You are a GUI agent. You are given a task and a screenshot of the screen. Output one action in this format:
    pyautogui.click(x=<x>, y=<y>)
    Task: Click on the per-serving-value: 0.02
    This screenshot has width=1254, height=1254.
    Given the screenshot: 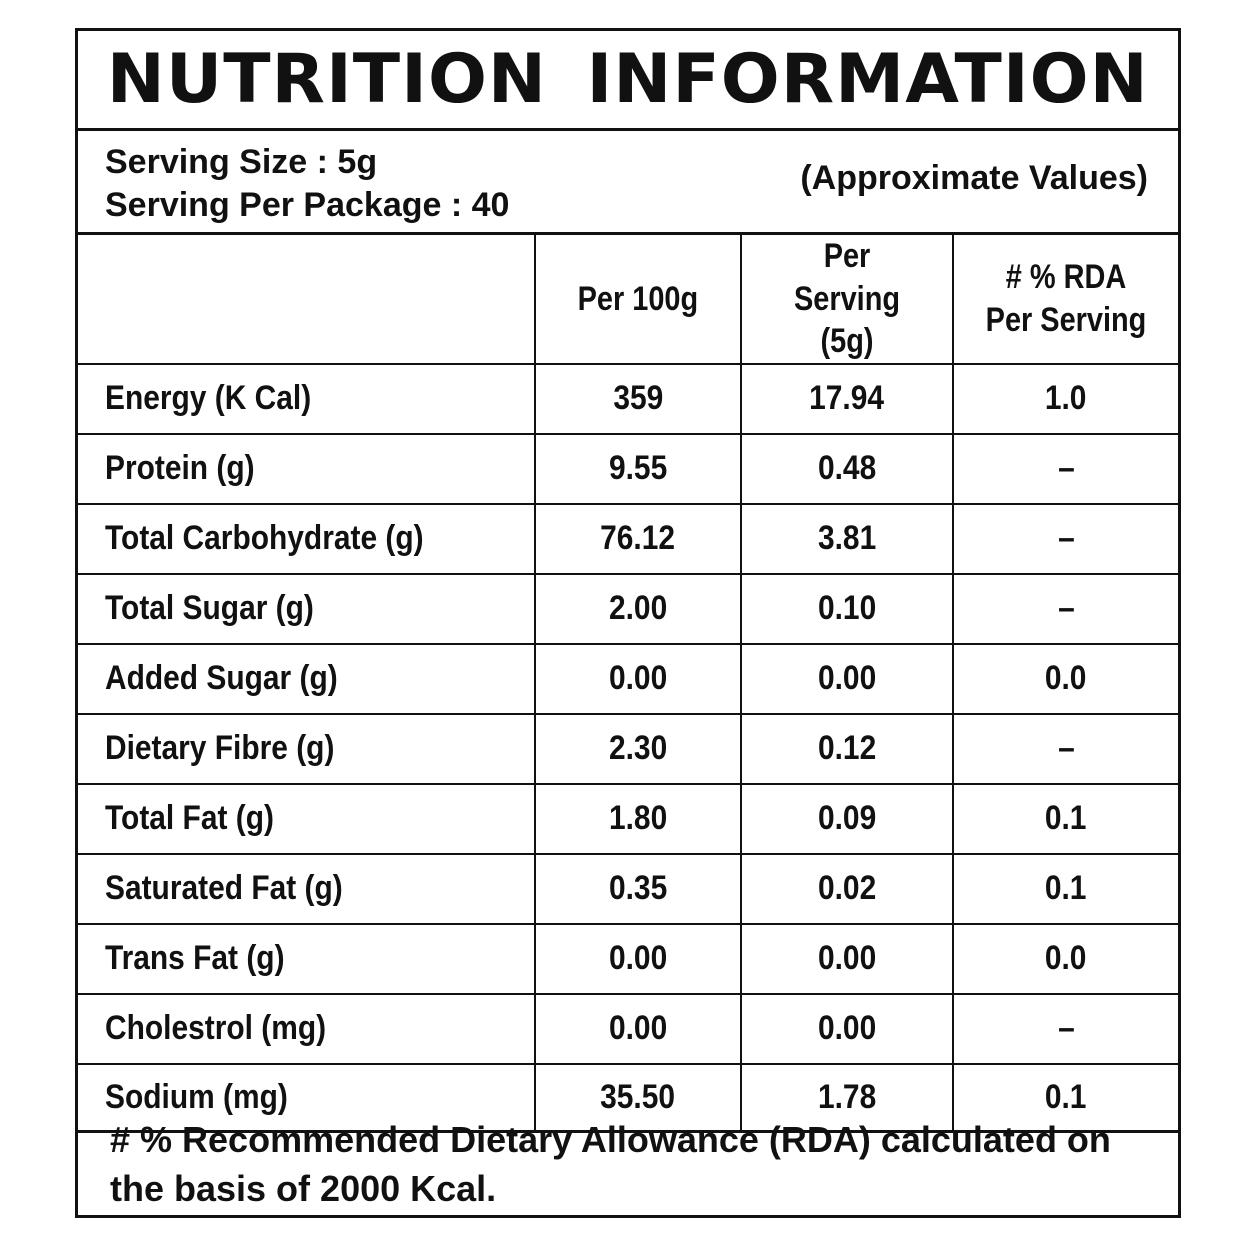 What is the action you would take?
    pyautogui.click(x=846, y=889)
    